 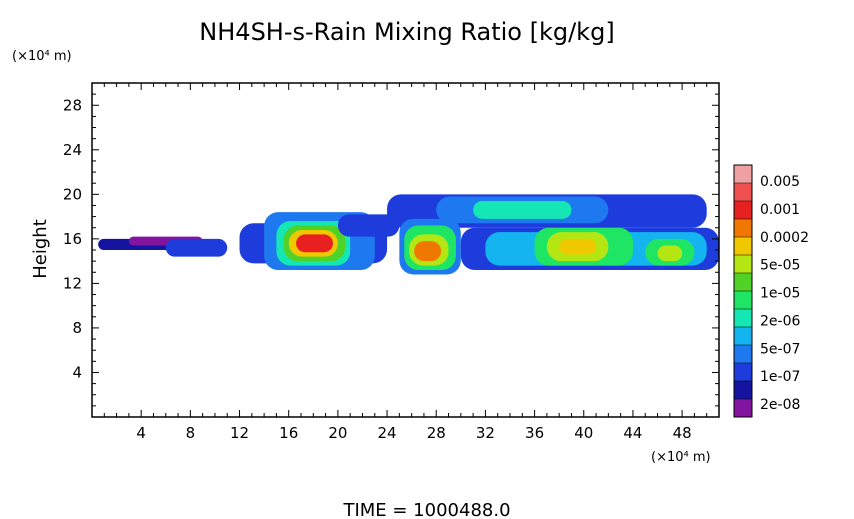 What do you see at coordinates (387, 433) in the screenshot?
I see `x-tick-label: 24` at bounding box center [387, 433].